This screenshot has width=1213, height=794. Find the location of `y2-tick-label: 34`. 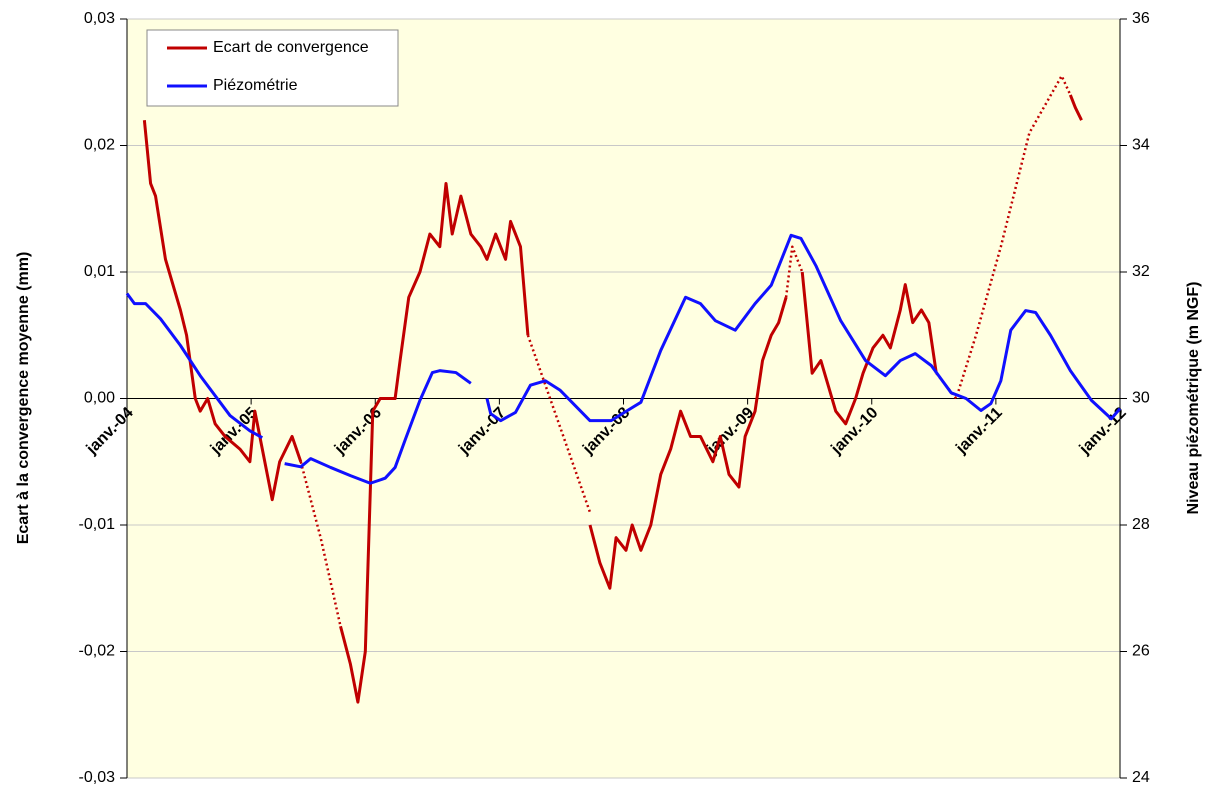

y2-tick-label: 34 is located at coordinates (1141, 145).